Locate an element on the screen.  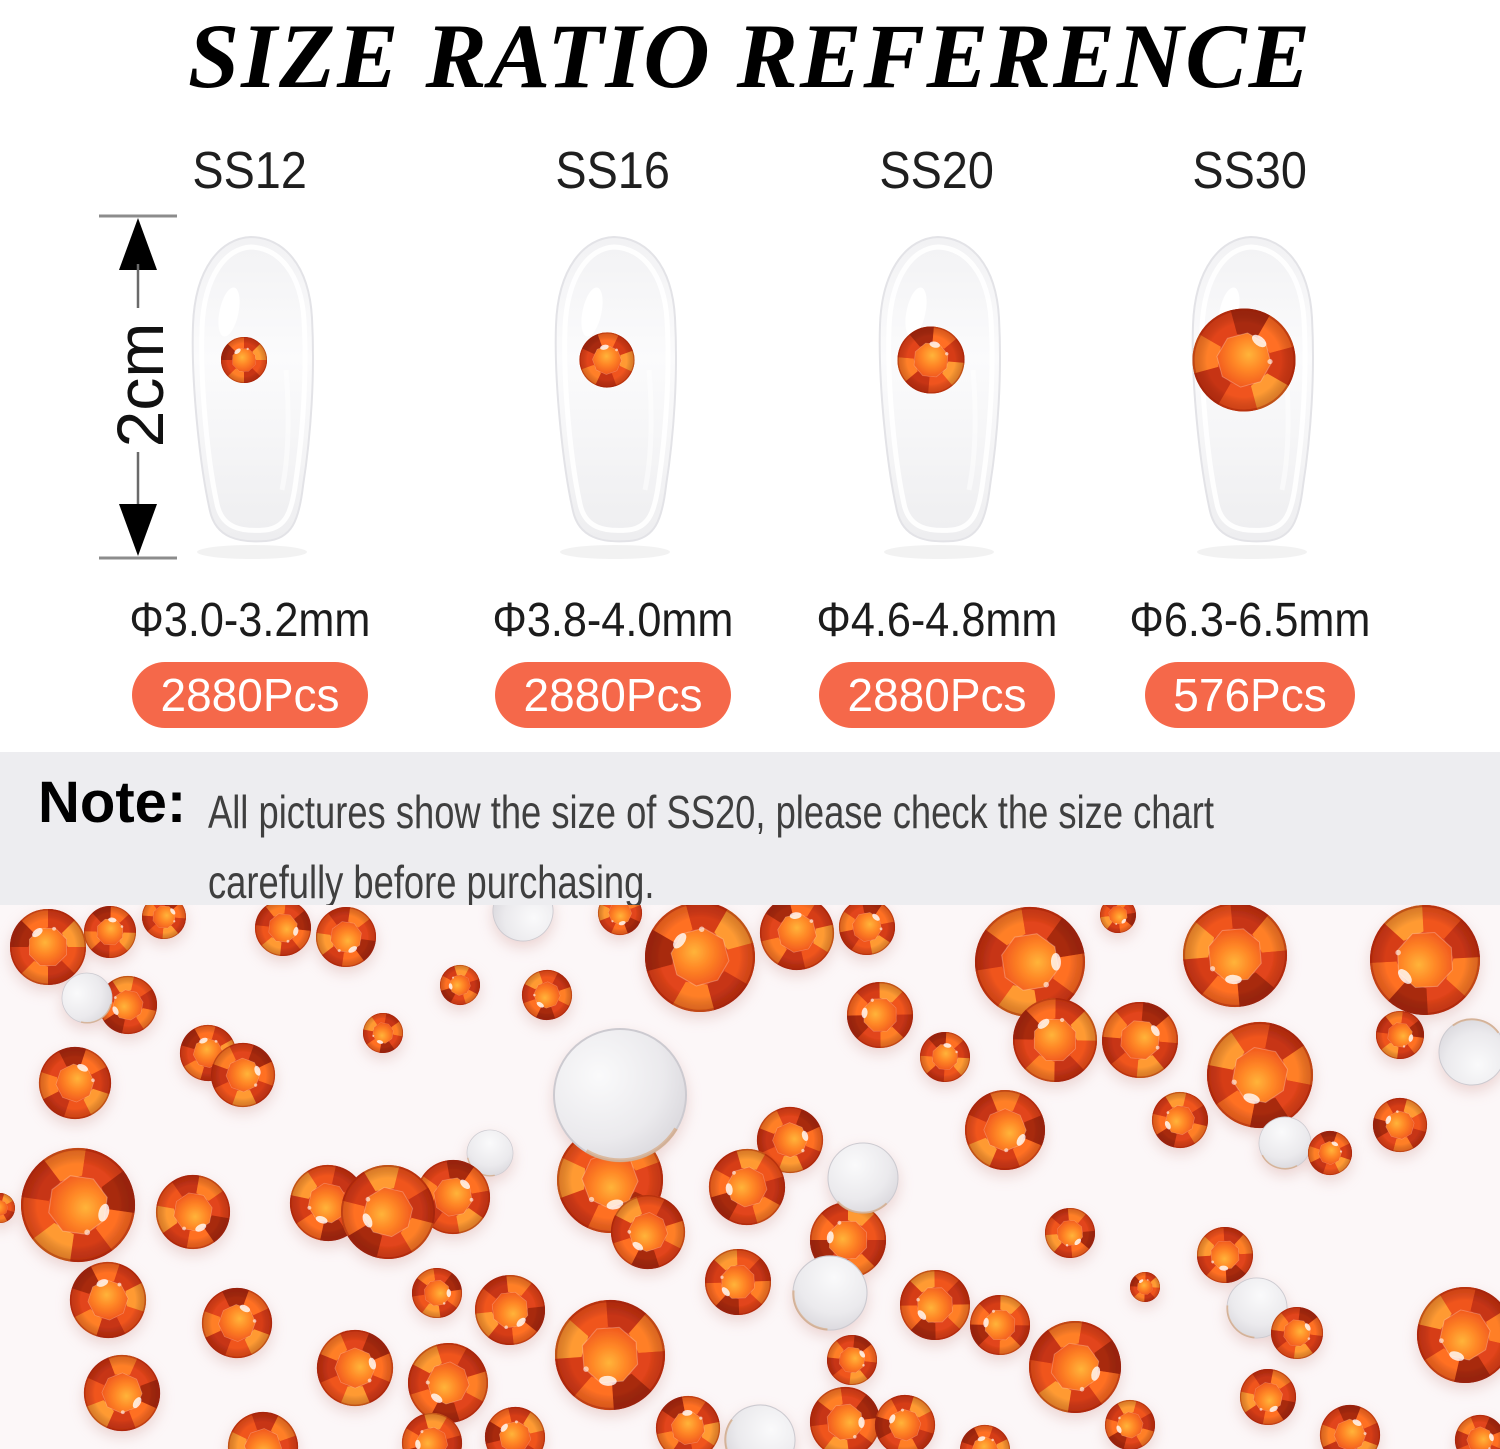
height-measure-arrow is located at coordinates (138, 387).